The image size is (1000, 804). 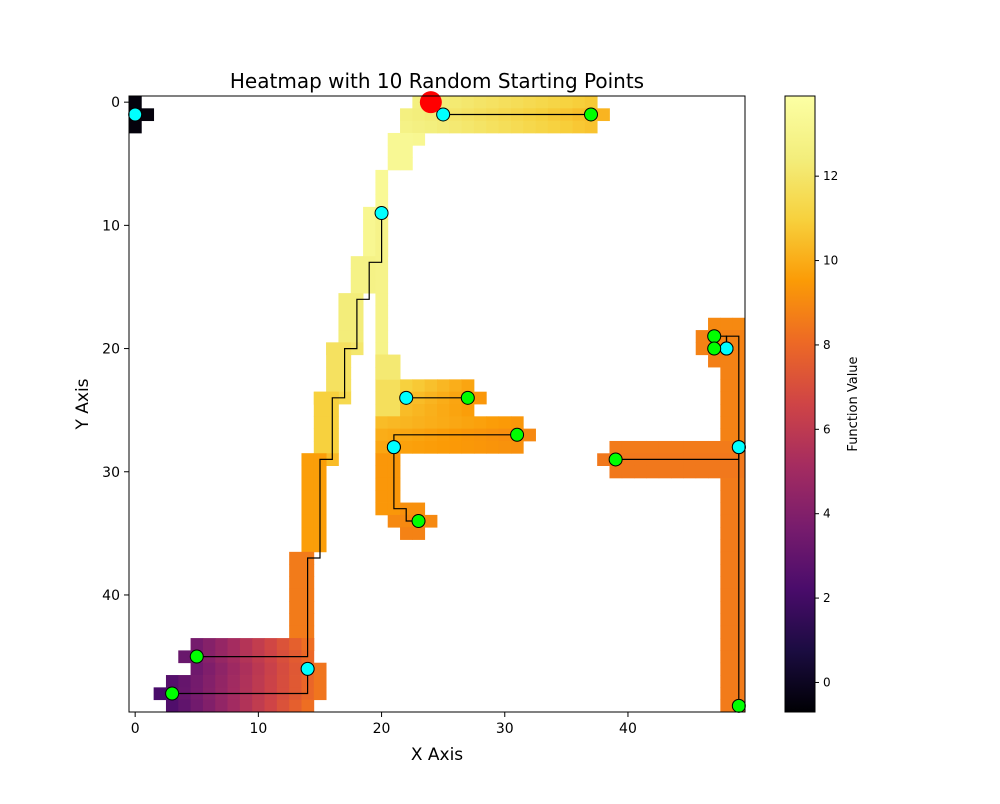 What do you see at coordinates (83, 404) in the screenshot?
I see `y-axis-label: Y Axis` at bounding box center [83, 404].